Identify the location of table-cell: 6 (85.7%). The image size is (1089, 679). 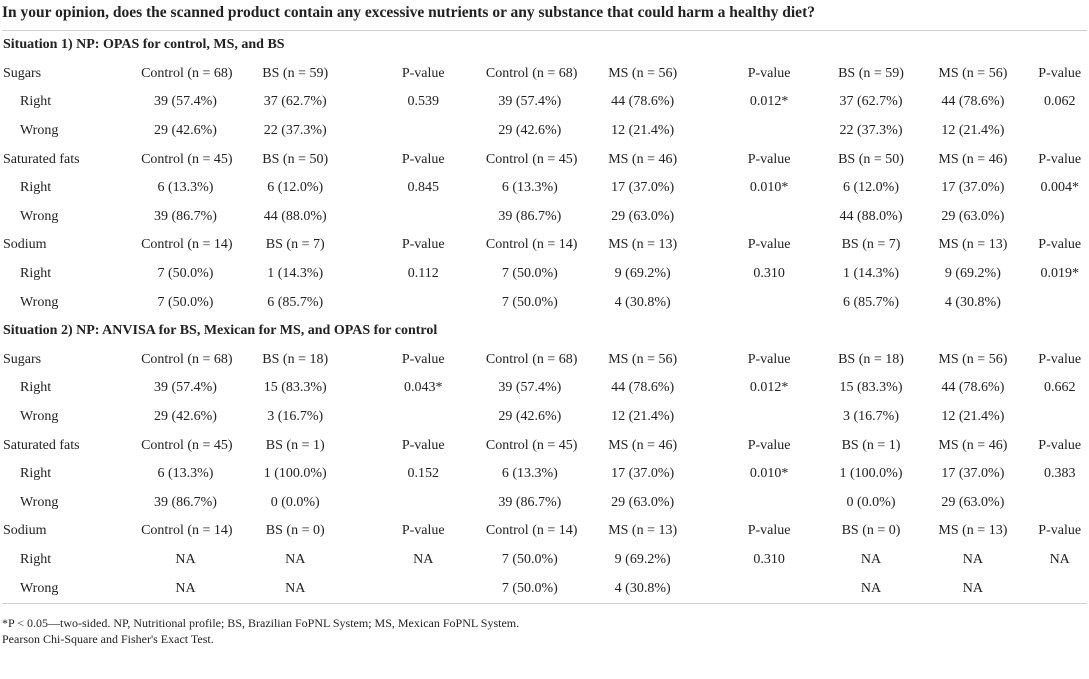
(295, 302).